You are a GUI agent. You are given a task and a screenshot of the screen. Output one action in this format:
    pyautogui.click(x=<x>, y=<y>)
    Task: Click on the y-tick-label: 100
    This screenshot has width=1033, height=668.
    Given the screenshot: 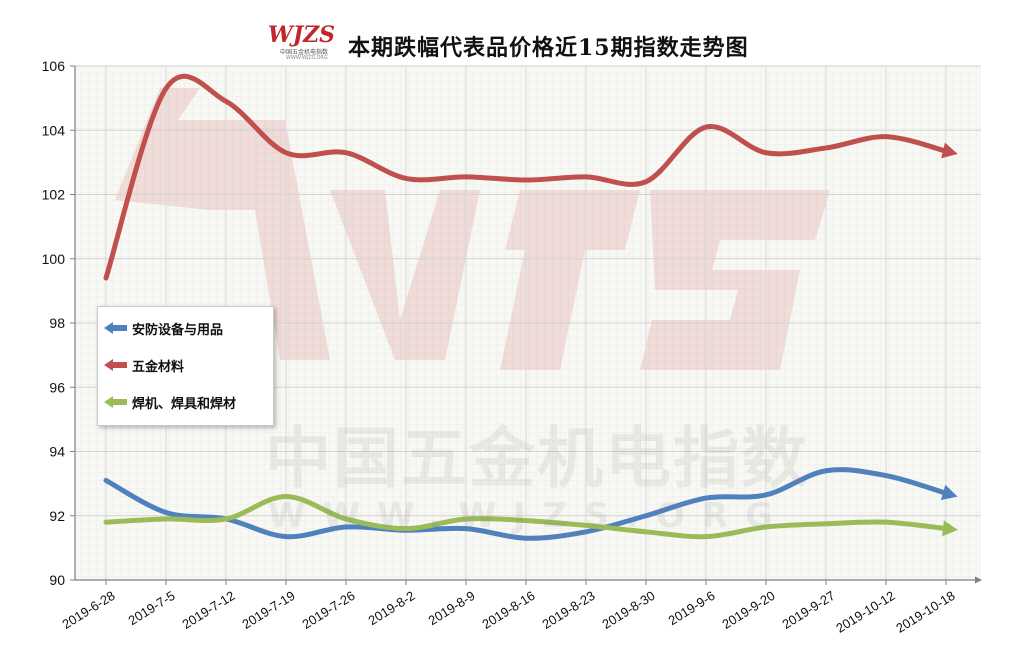 What is the action you would take?
    pyautogui.click(x=54, y=259)
    